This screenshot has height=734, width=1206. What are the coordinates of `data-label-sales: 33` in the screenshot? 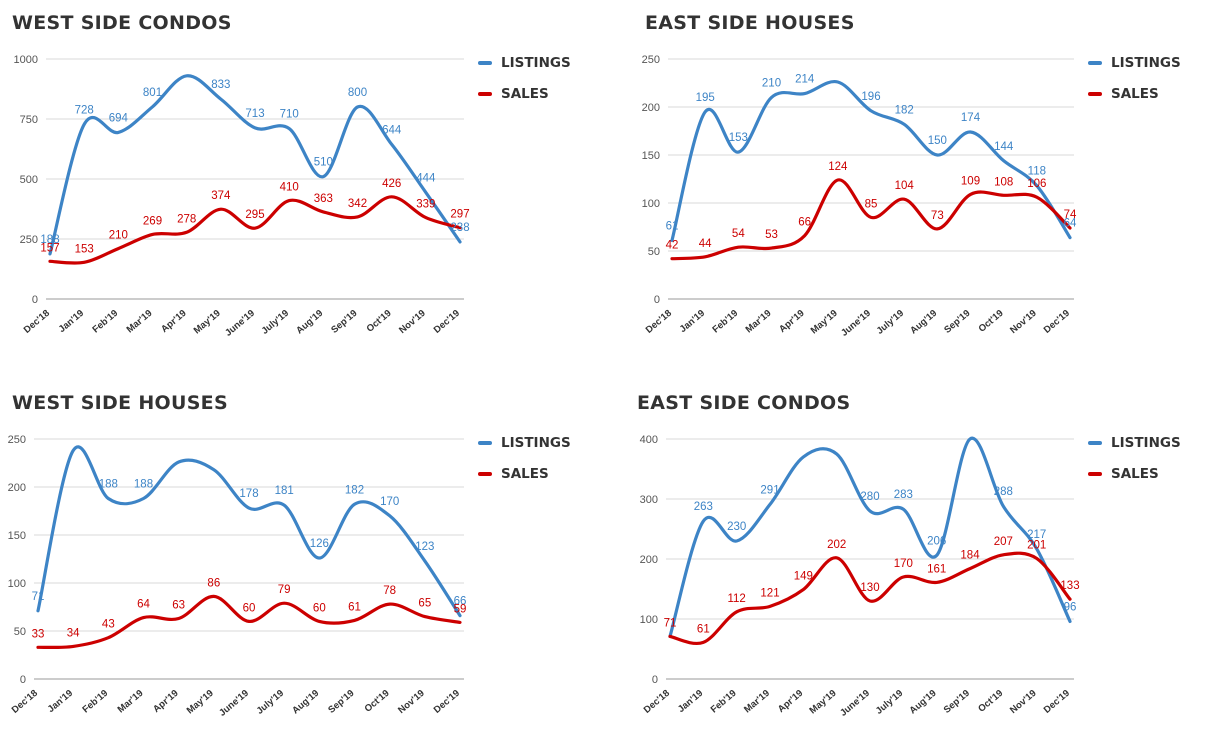 It's located at (38, 634).